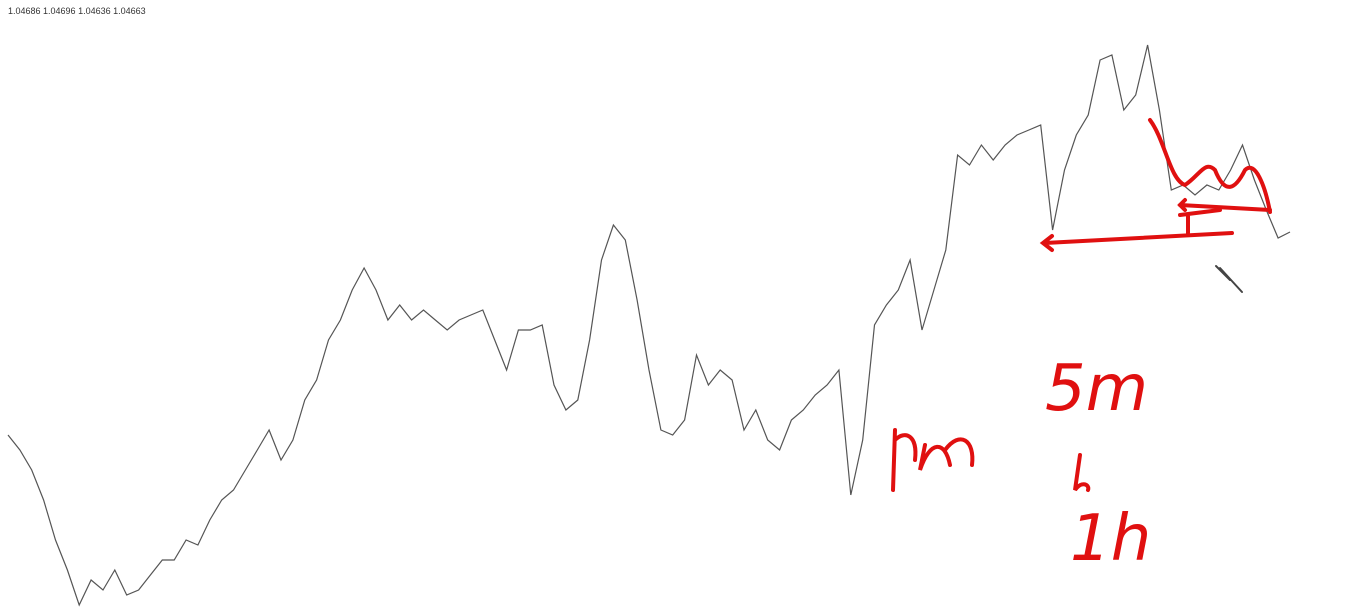 The width and height of the screenshot is (1370, 616). What do you see at coordinates (1096, 389) in the screenshot?
I see `annotation: 5m` at bounding box center [1096, 389].